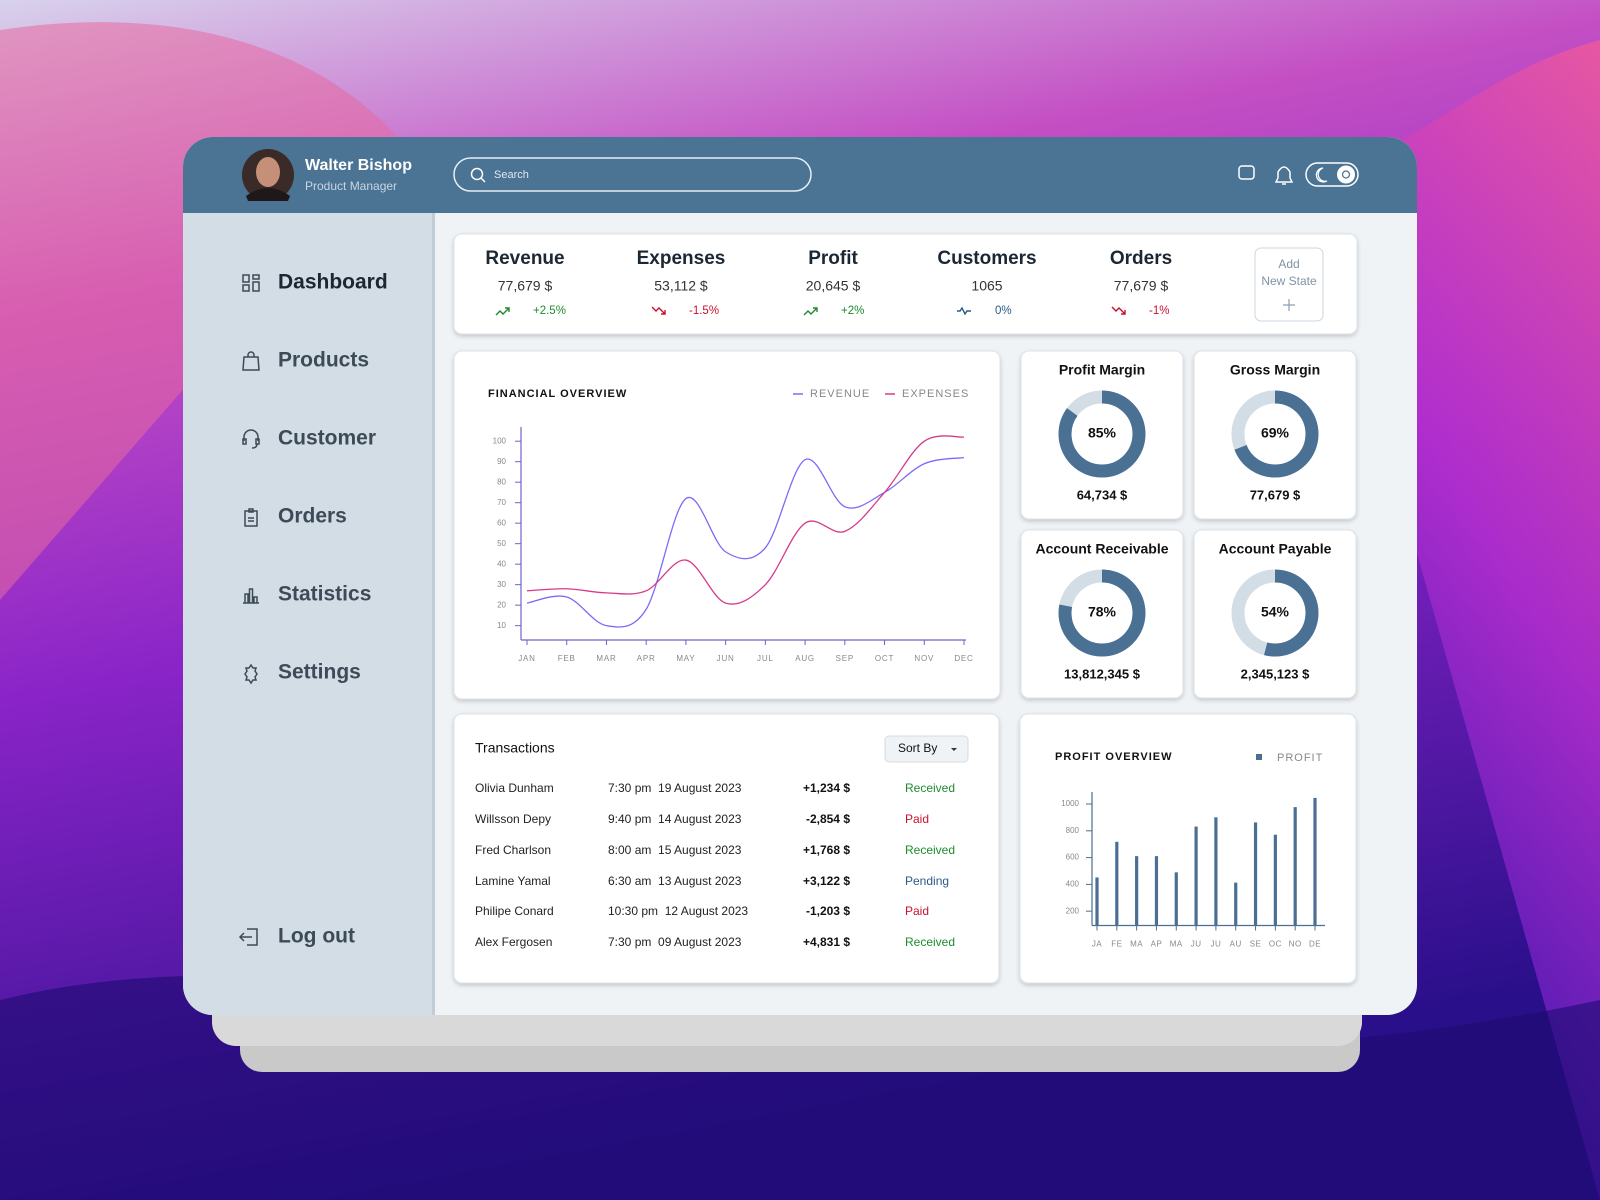 The image size is (1600, 1200). Describe the element at coordinates (1157, 944) in the screenshot. I see `x-tick-label: AP` at that location.